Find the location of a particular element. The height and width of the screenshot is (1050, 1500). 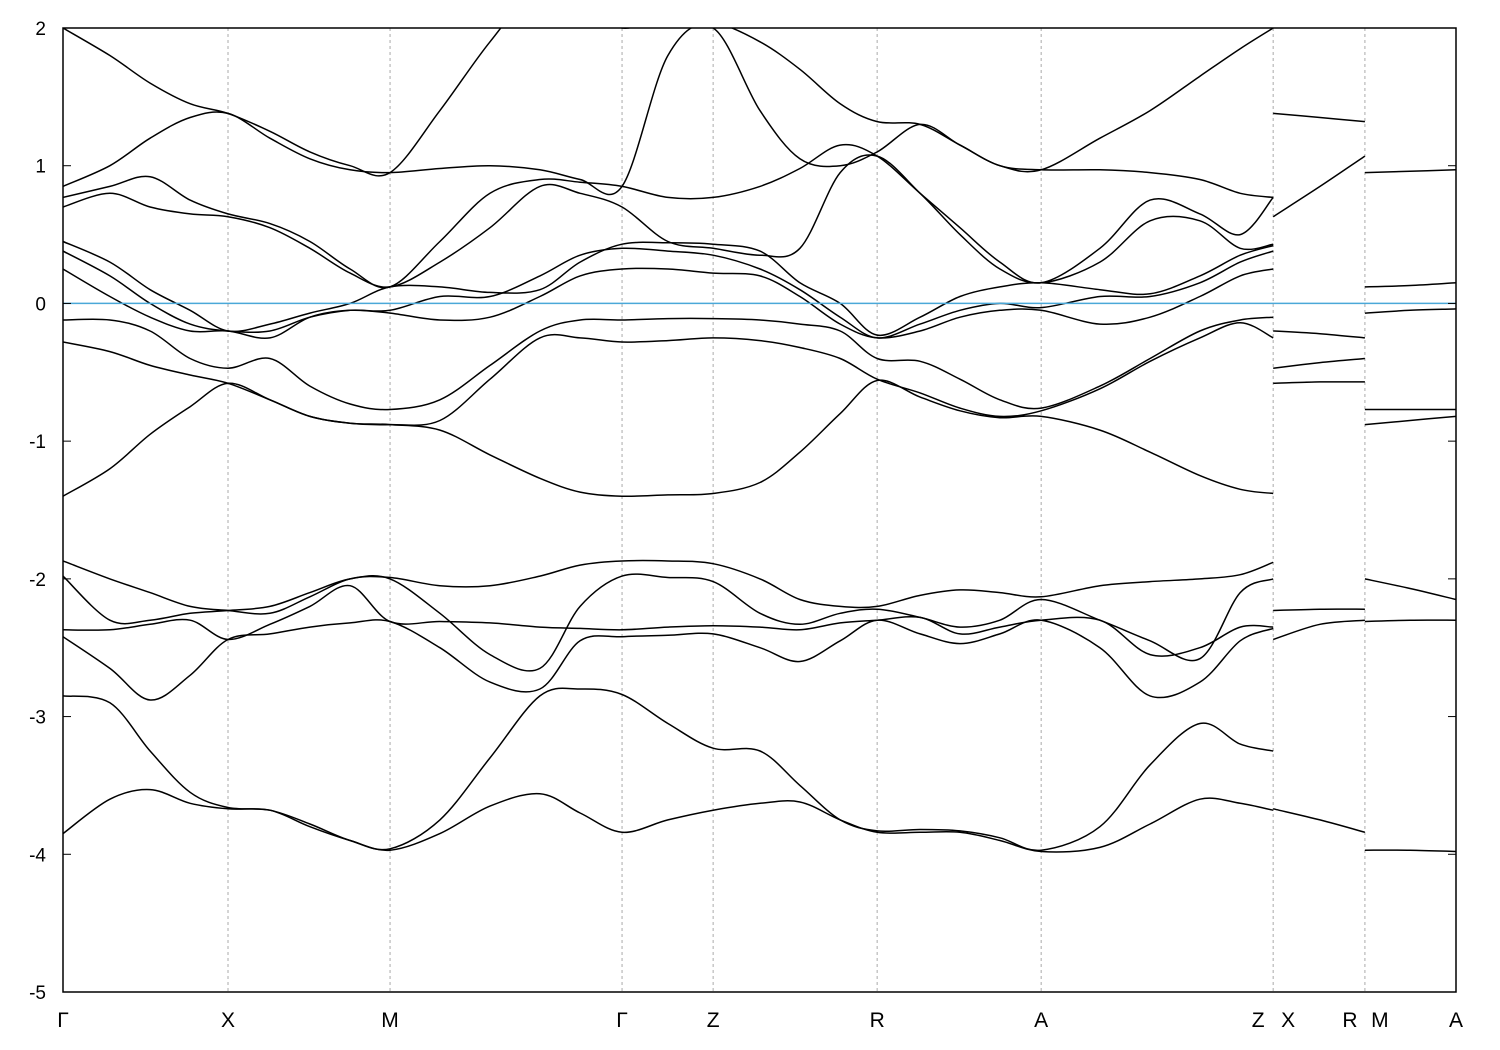

y-tick-label: 2 is located at coordinates (40, 29).